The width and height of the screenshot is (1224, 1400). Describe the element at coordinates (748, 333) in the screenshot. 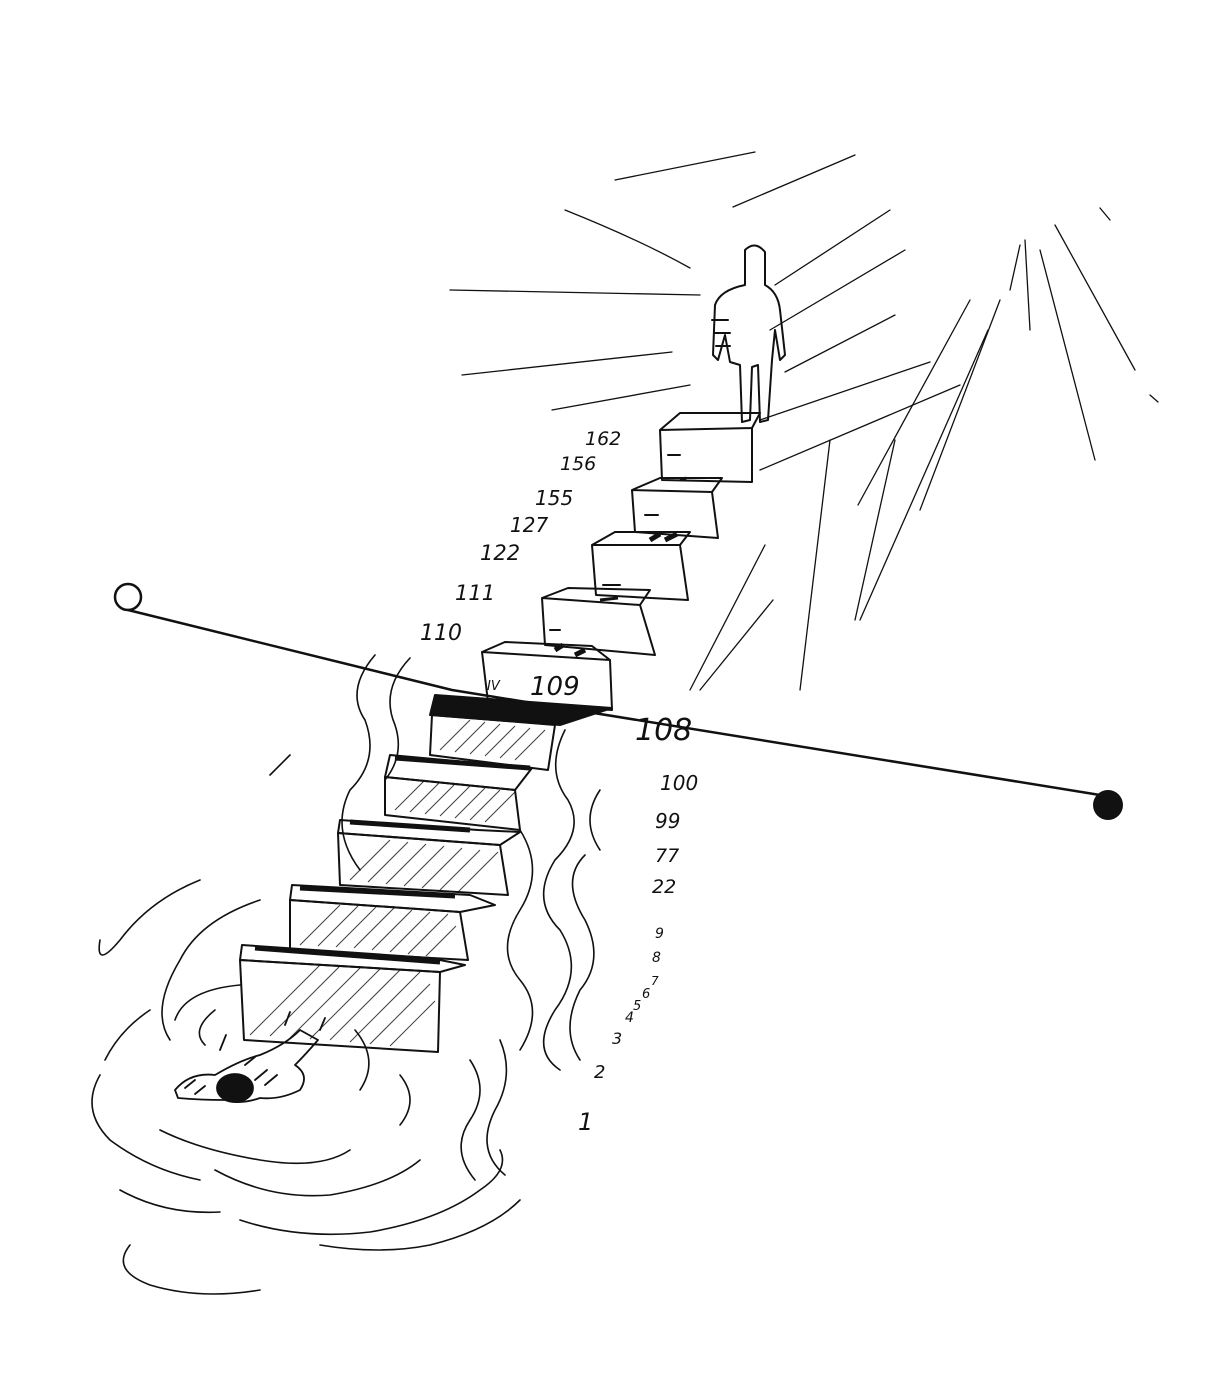

I see `standing-figure-icon` at that location.